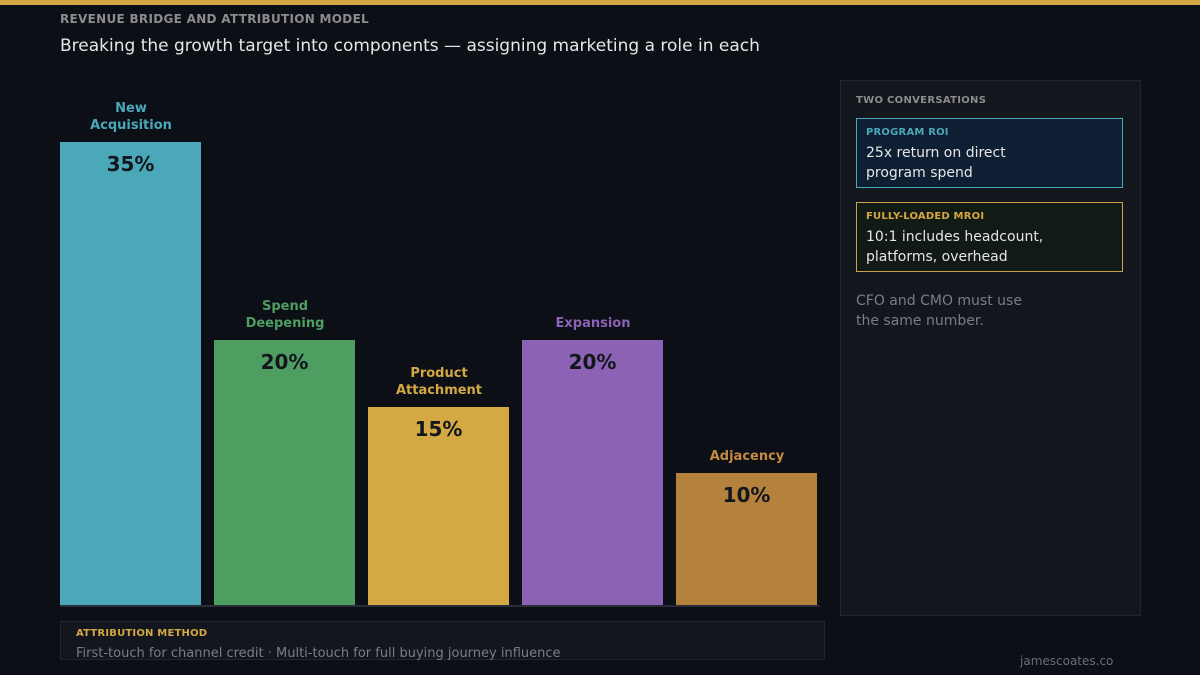  Describe the element at coordinates (439, 381) in the screenshot. I see `category-label: Product Attachment` at that location.